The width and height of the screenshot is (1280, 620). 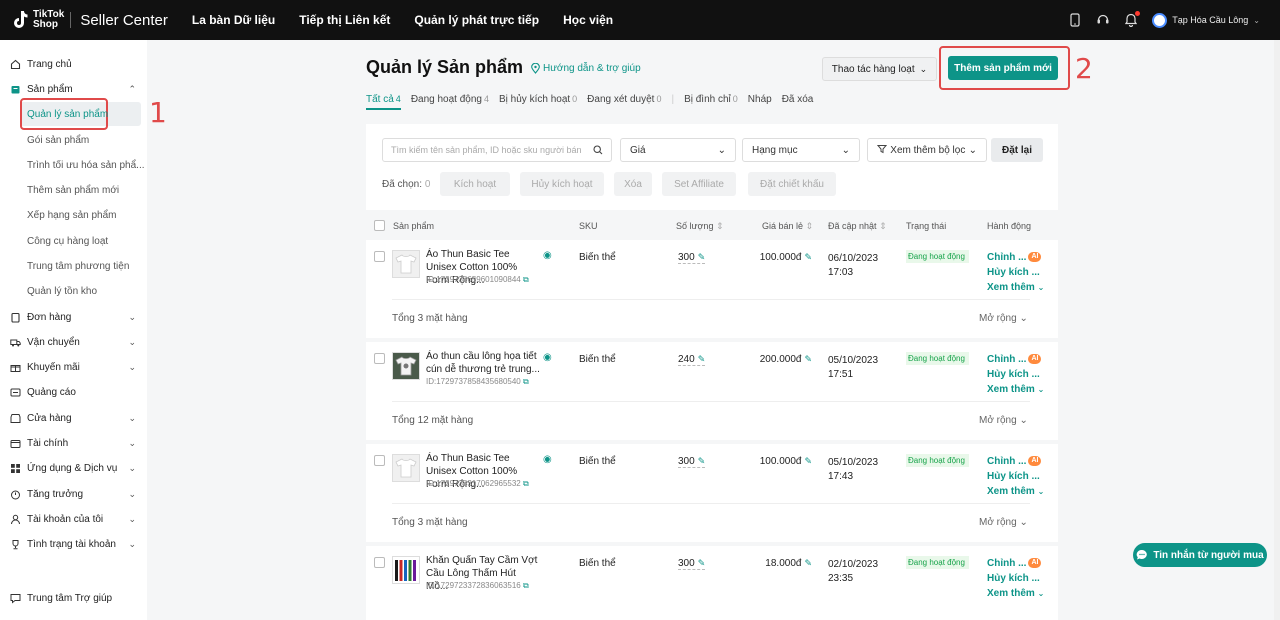 I want to click on set-affiliate-button: Set Affiliate, so click(x=699, y=184).